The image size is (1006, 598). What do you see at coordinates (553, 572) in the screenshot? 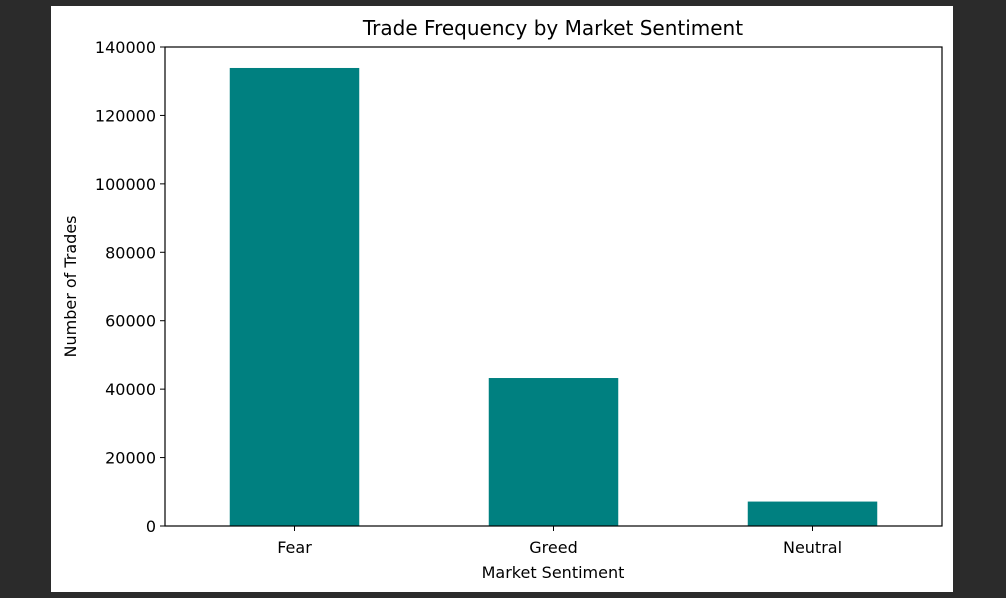
I see `x-axis-label: Market Sentiment` at bounding box center [553, 572].